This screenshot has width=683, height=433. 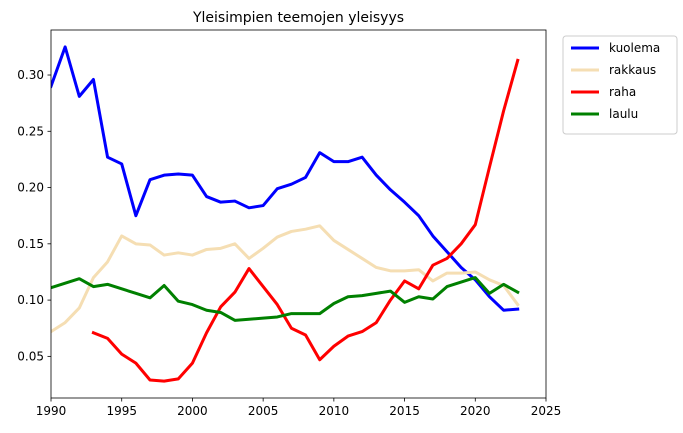 I want to click on x-tick-label: 1995, so click(x=121, y=411).